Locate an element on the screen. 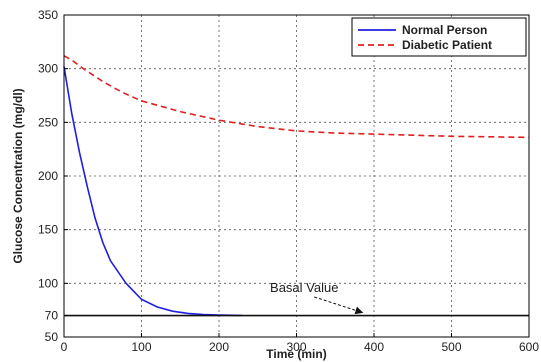  legend-label-1: Normal Person is located at coordinates (444, 30).